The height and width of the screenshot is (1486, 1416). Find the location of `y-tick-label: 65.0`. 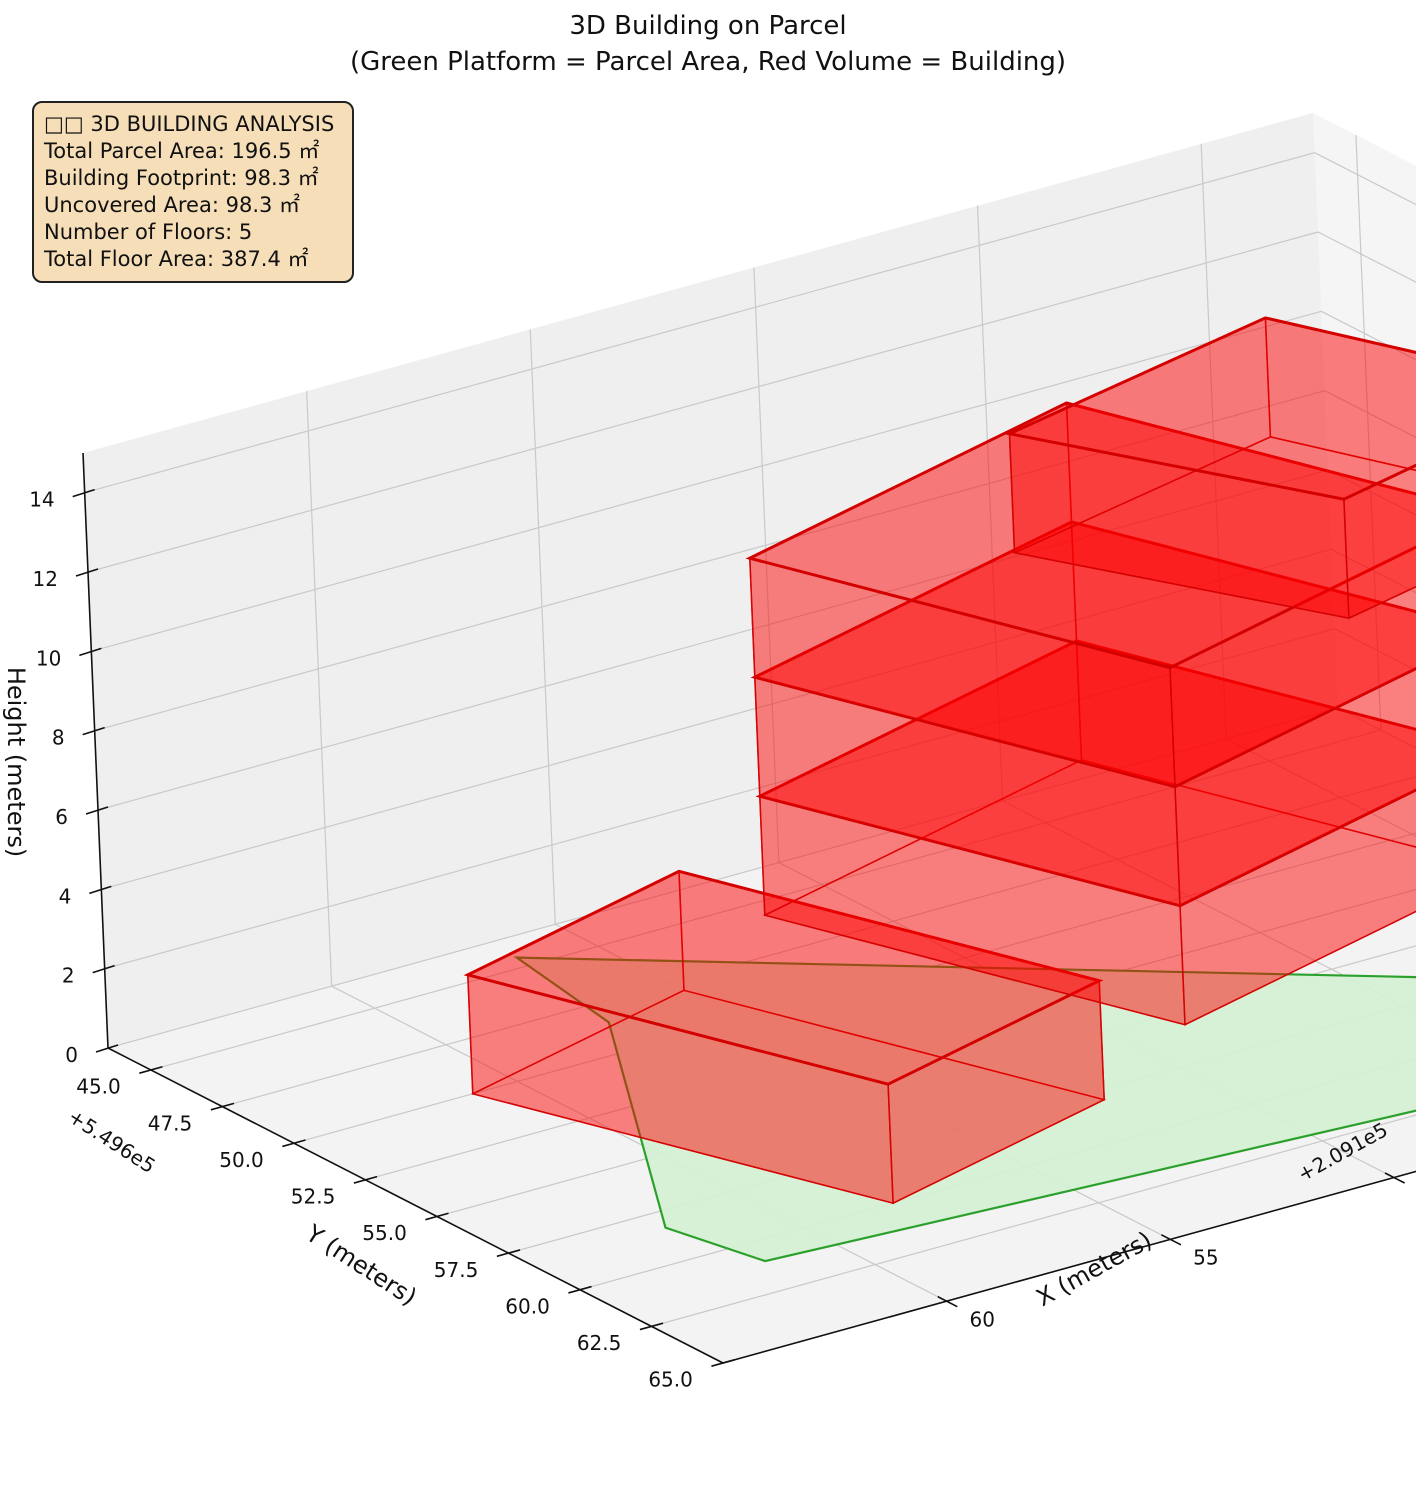

y-tick-label: 65.0 is located at coordinates (670, 1380).